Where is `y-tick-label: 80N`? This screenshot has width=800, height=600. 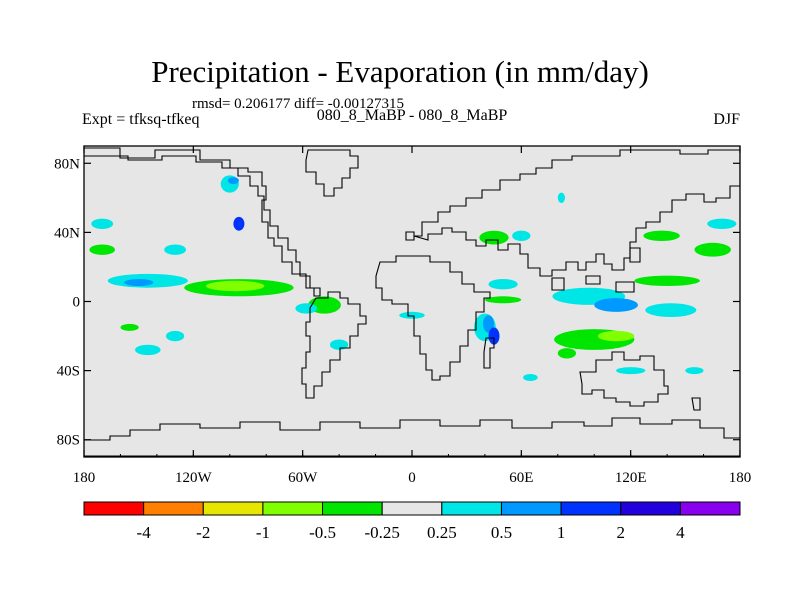
y-tick-label: 80N is located at coordinates (67, 164).